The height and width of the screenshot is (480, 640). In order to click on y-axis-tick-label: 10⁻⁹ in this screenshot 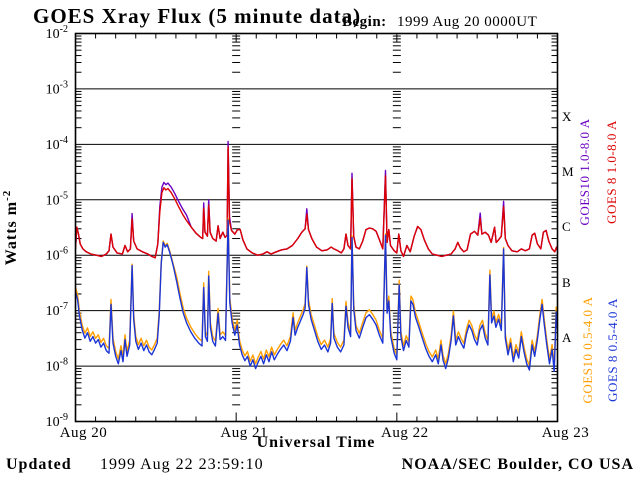, I will do `click(57, 421)`.